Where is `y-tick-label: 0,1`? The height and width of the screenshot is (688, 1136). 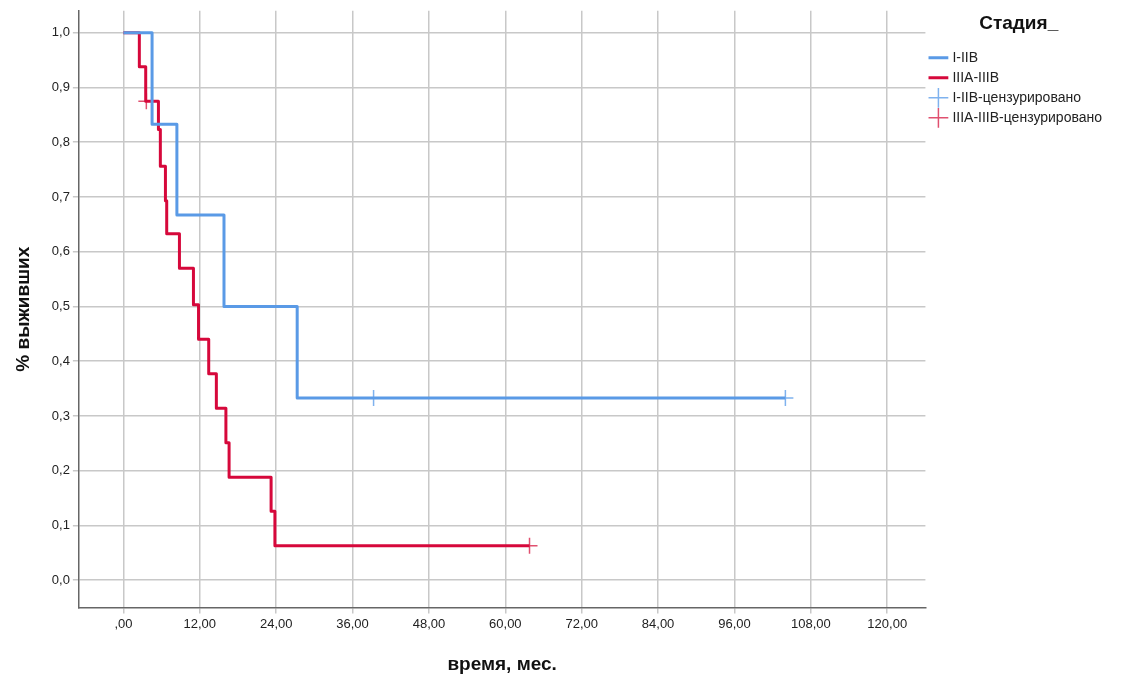 y-tick-label: 0,1 is located at coordinates (60, 525).